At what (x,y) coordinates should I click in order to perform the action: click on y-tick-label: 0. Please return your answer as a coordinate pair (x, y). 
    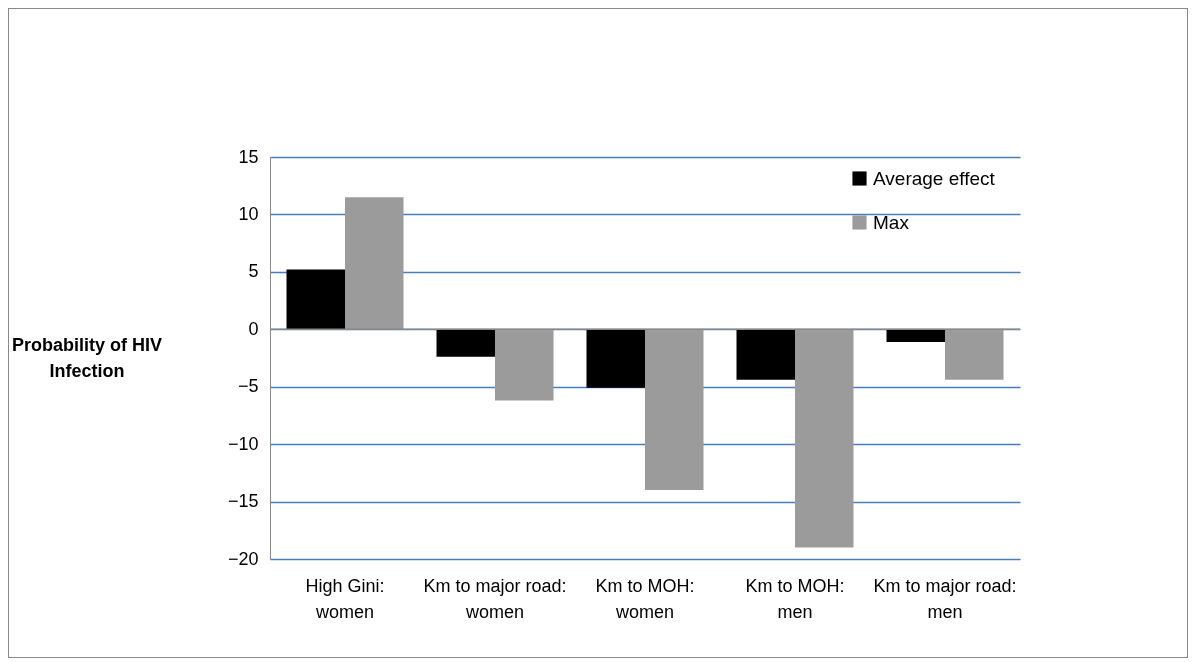
    Looking at the image, I should click on (253, 328).